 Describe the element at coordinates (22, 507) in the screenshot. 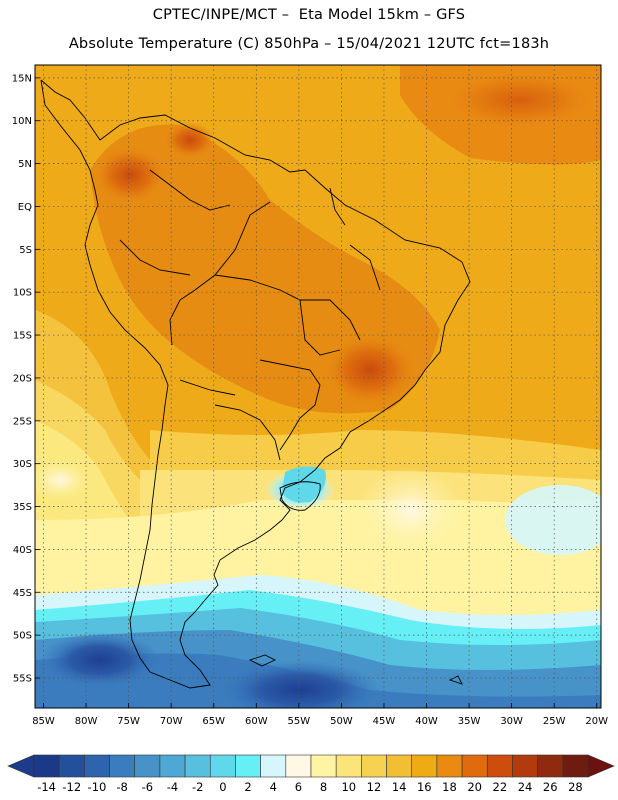

I see `lat-tick-label: 35S` at that location.